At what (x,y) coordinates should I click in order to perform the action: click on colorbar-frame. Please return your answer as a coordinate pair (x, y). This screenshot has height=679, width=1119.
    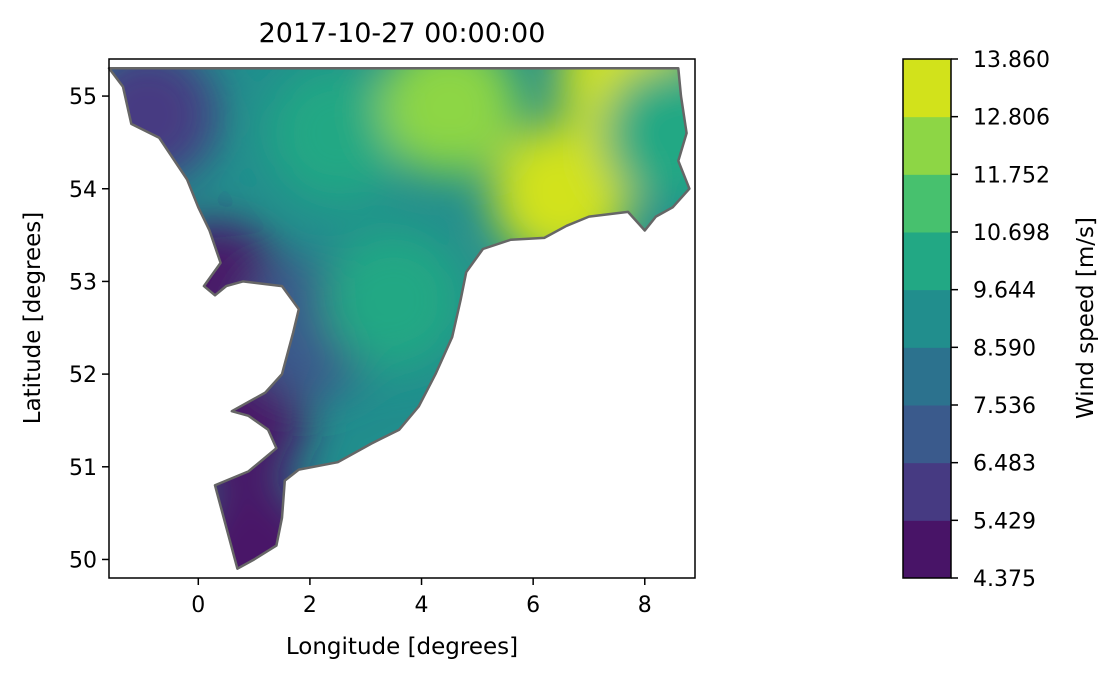
    Looking at the image, I should click on (927, 318).